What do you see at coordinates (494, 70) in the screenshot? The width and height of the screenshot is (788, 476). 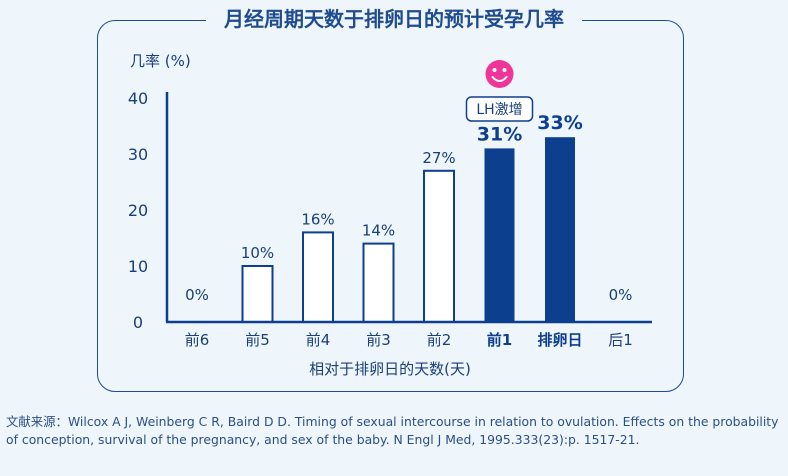 I see `smiley-eye-left` at bounding box center [494, 70].